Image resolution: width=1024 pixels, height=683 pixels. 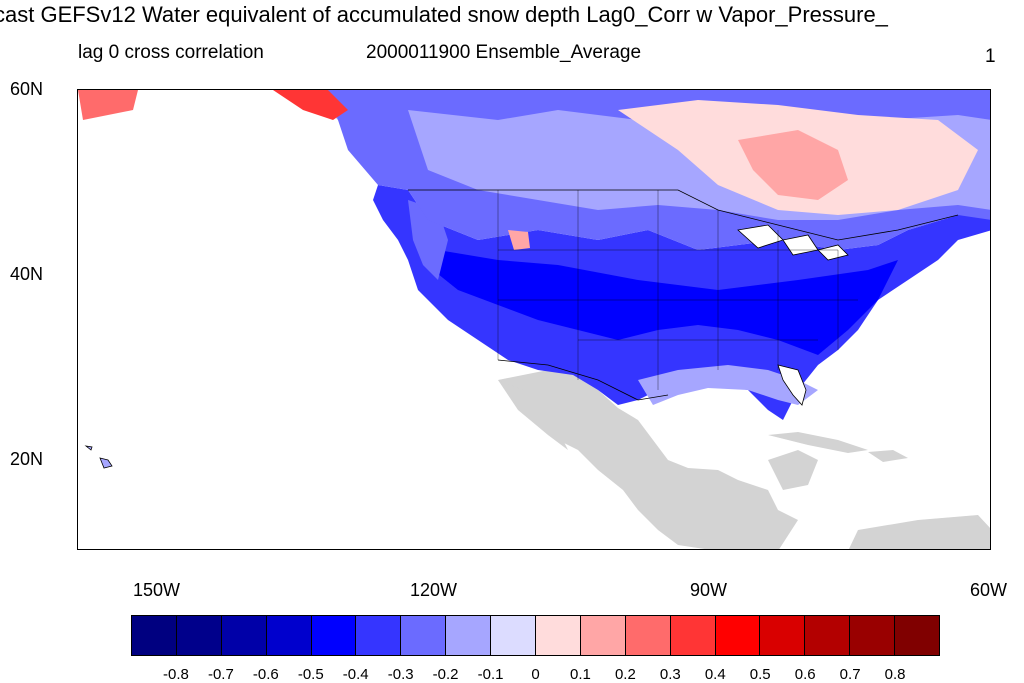 What do you see at coordinates (445, 674) in the screenshot?
I see `colorbar-label: -0.2` at bounding box center [445, 674].